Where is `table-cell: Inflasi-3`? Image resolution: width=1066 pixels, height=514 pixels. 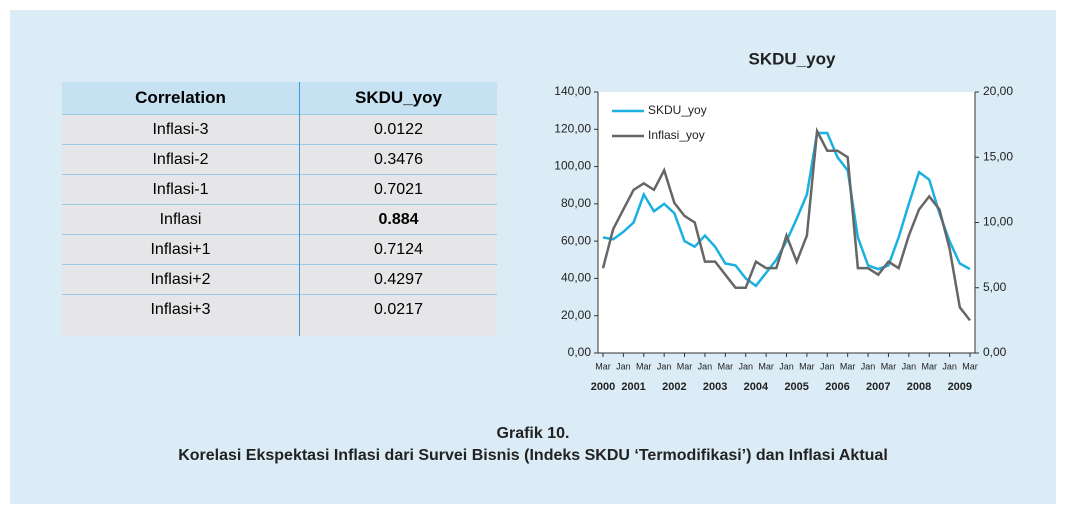
table-cell: Inflasi-3 is located at coordinates (181, 129).